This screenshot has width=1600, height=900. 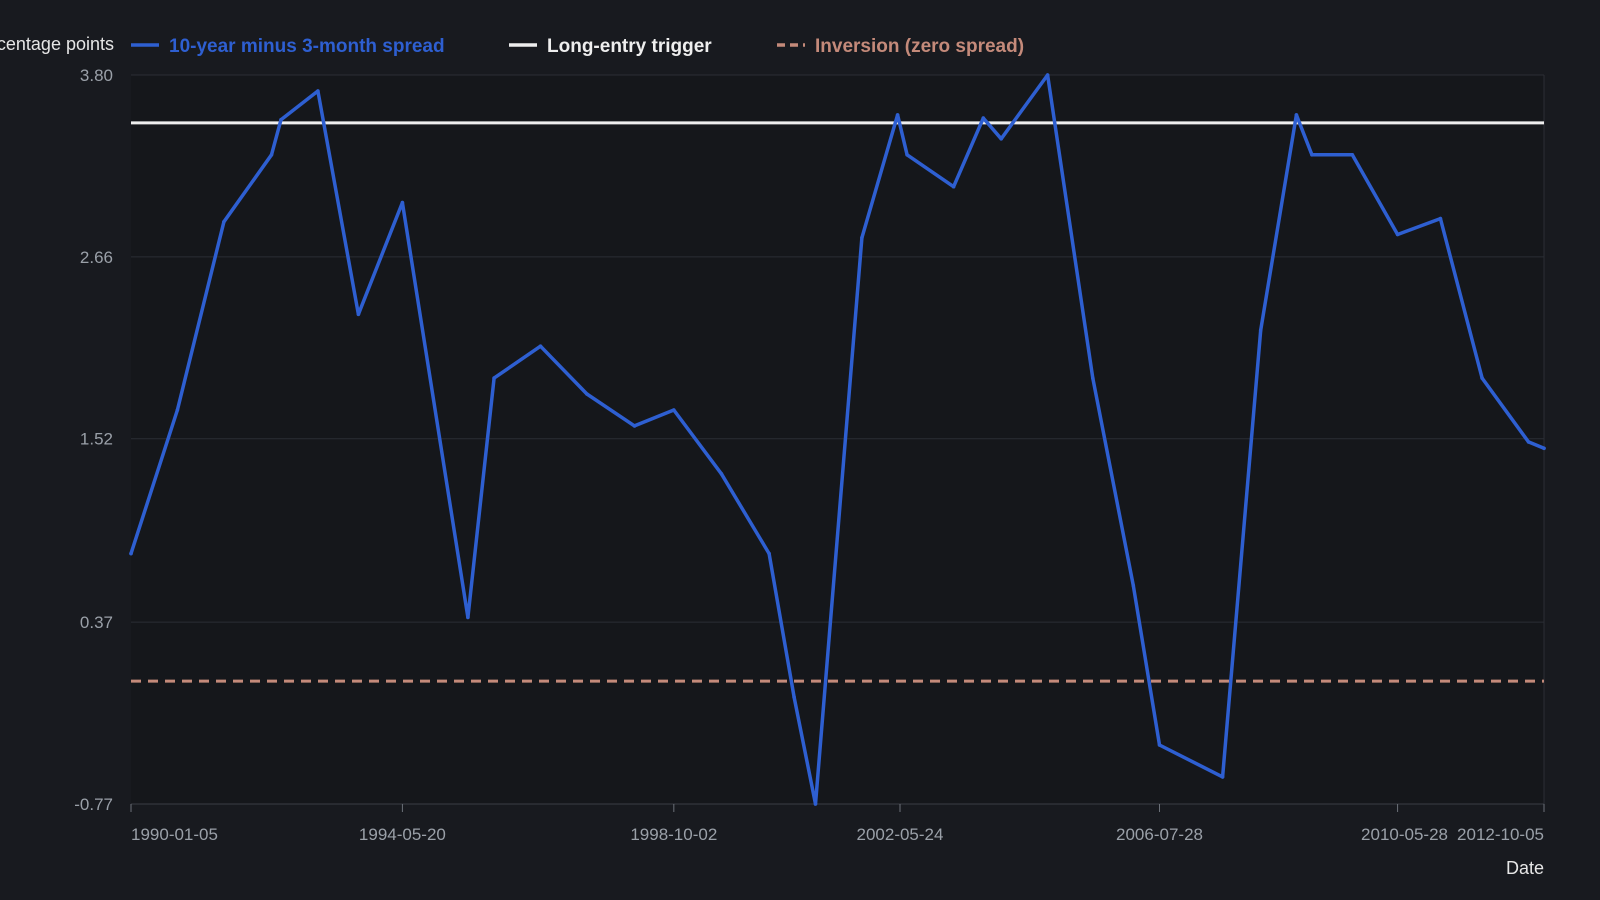 I want to click on x-tick-label: 1994-05-20, so click(x=402, y=834).